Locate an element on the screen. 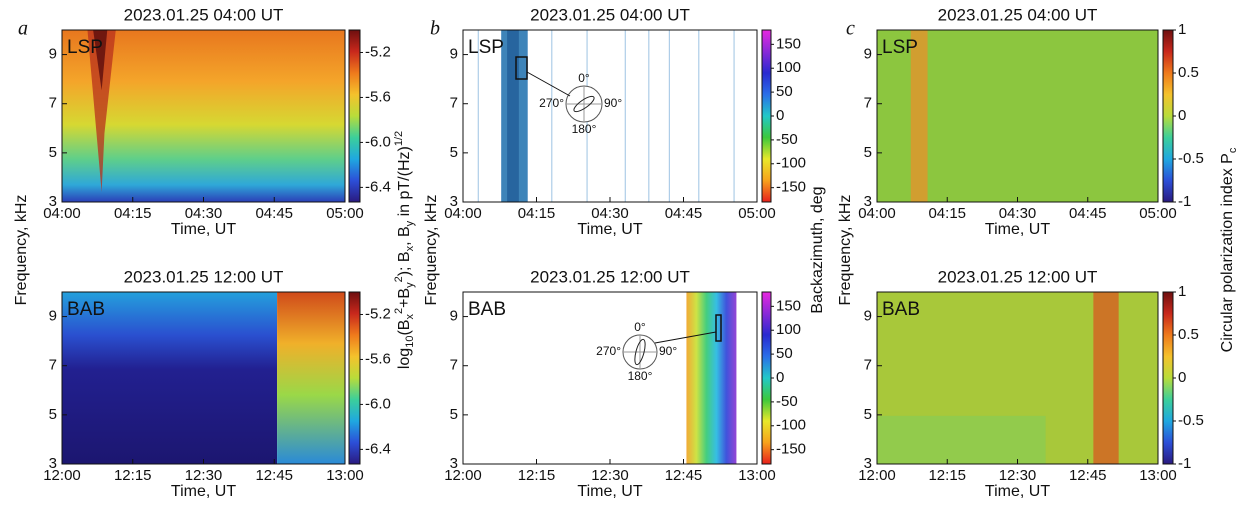 This screenshot has height=509, width=1247. colorbar-tick-label: 0.5 is located at coordinates (1188, 334).